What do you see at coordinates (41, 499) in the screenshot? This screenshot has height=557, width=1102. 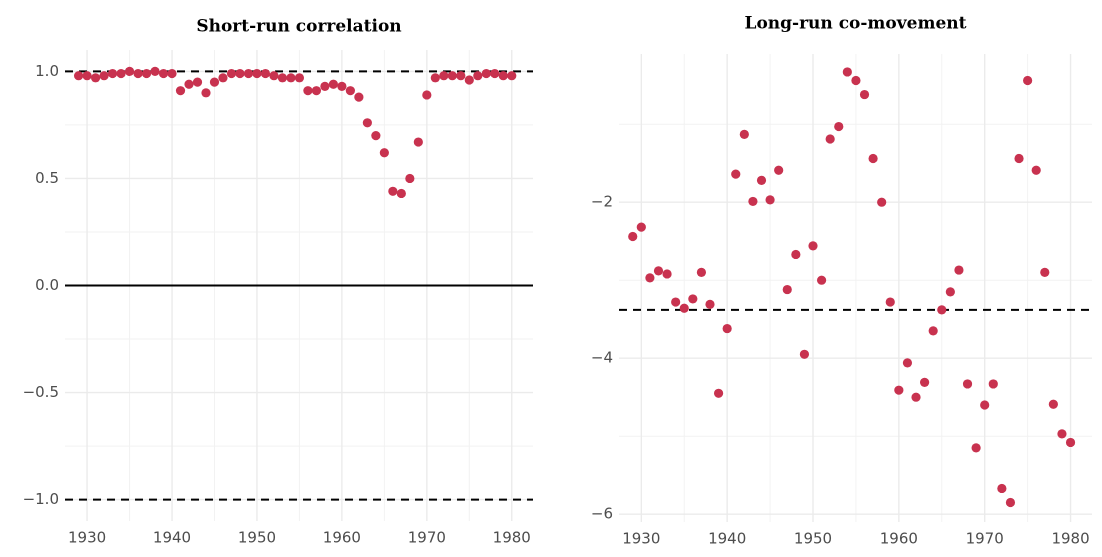 I see `y-tick-label: −1.0` at bounding box center [41, 499].